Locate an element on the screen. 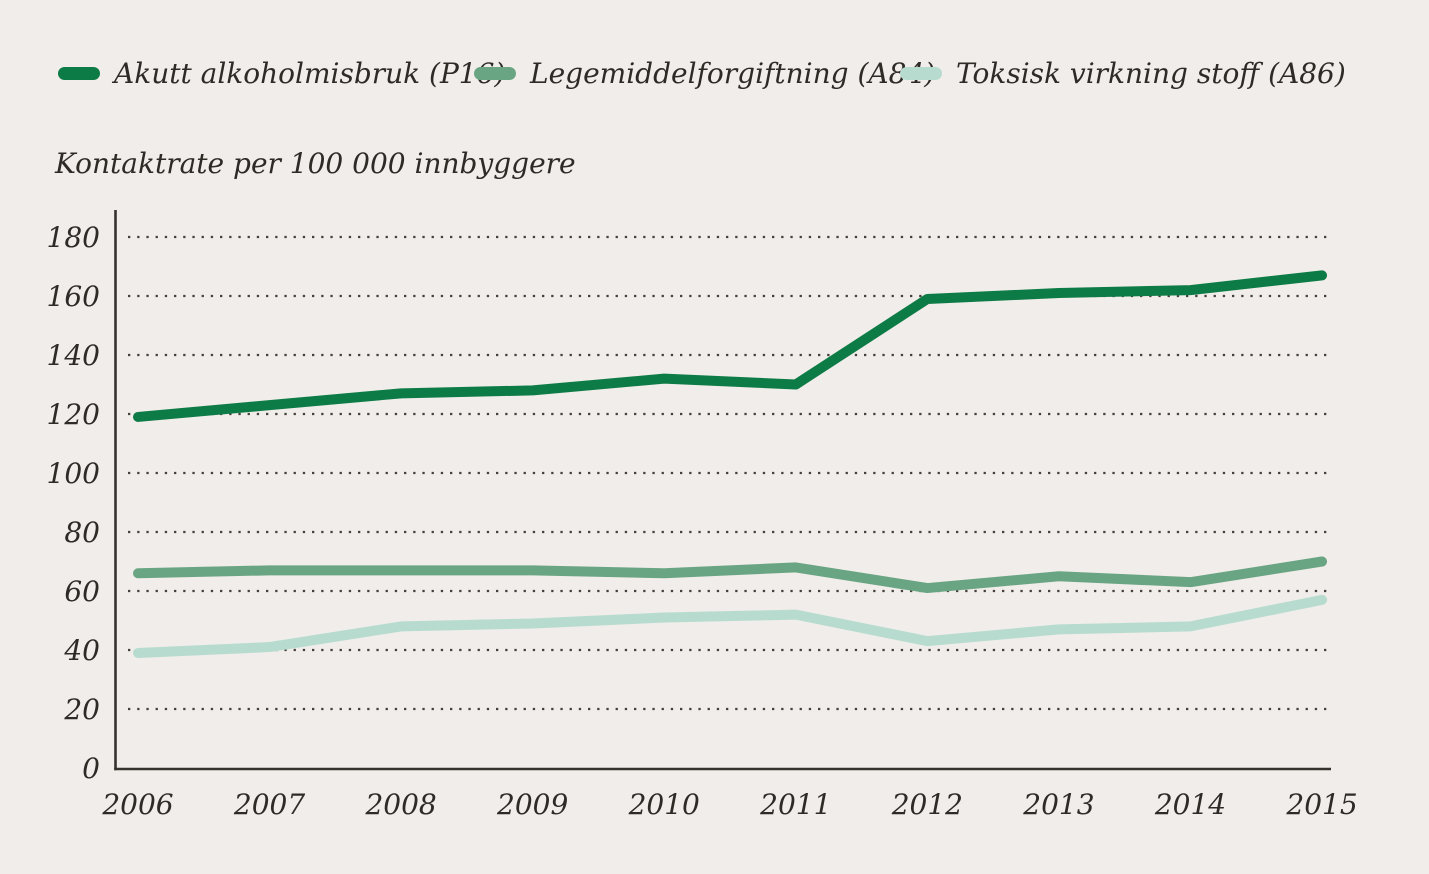 The image size is (1429, 874). x-tick-label-2014: 2014 is located at coordinates (1190, 804).